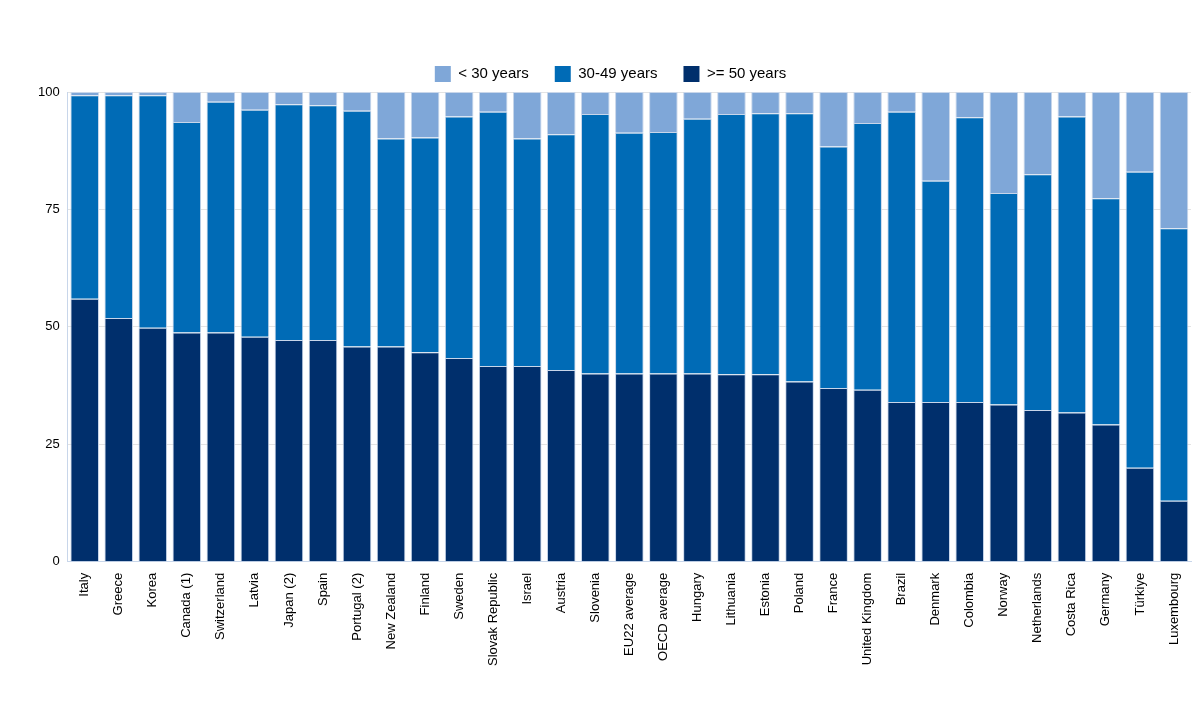 The image size is (1203, 709). I want to click on x-tick-label: Greece, so click(118, 594).